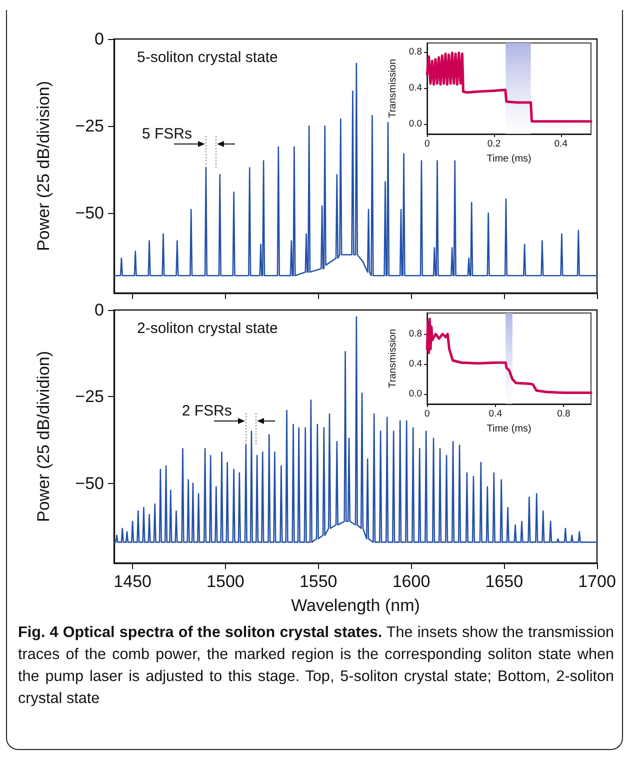 This screenshot has width=629, height=759. Describe the element at coordinates (43, 436) in the screenshot. I see `y-axis-title: Power (25 dB/dividion)` at that location.